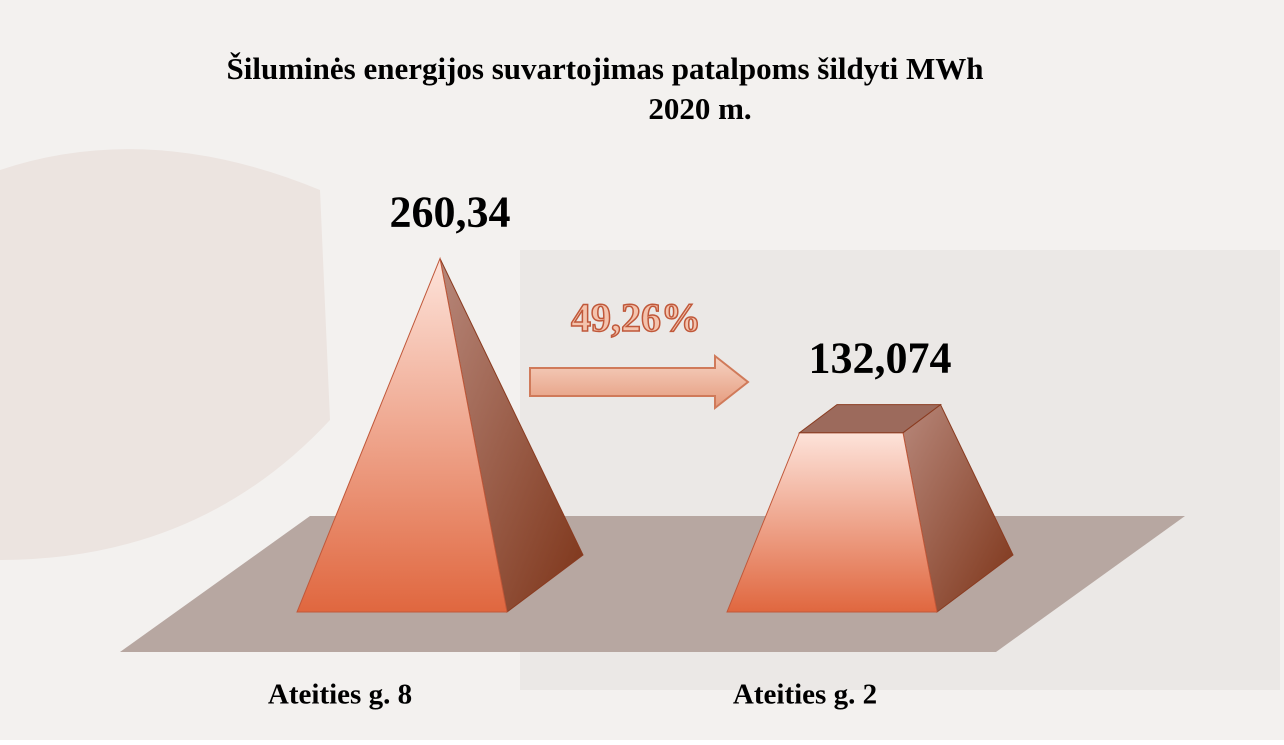  I want to click on category-label: Ateities g. 2, so click(805, 695).